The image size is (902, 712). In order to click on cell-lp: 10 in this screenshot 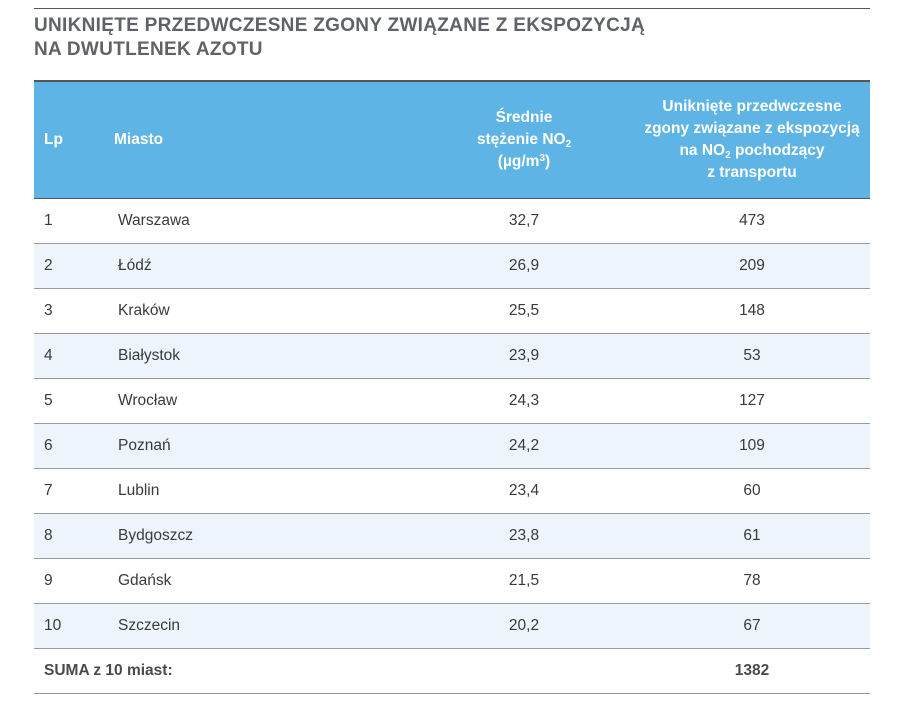, I will do `click(69, 626)`.